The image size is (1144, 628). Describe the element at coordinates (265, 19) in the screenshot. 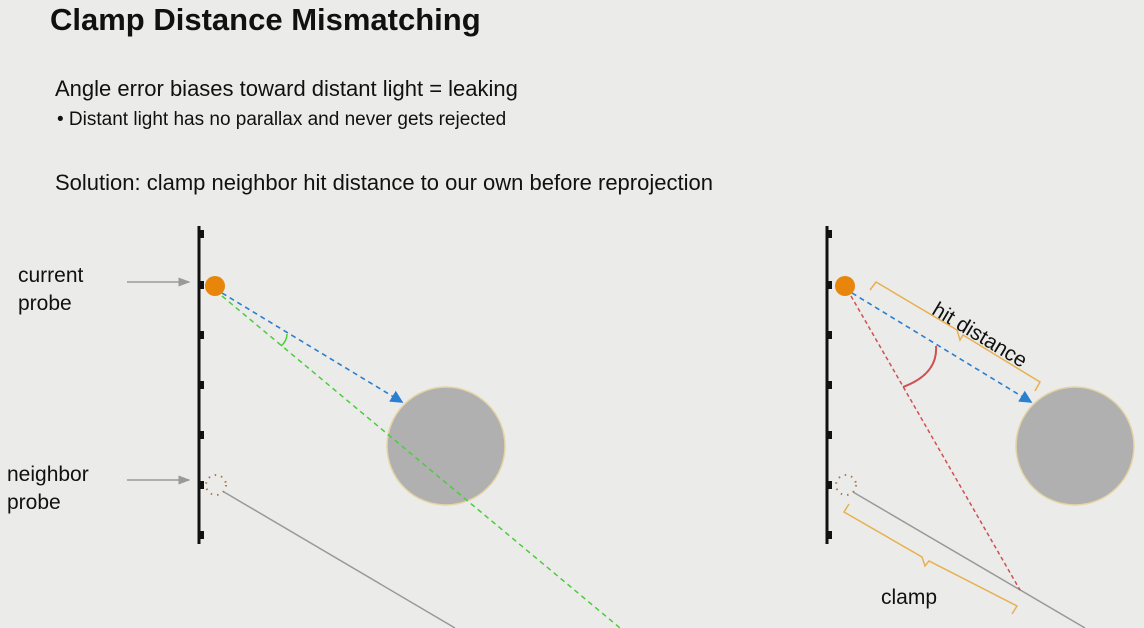

I see `slide-title: Clamp Distance Mismatching` at that location.